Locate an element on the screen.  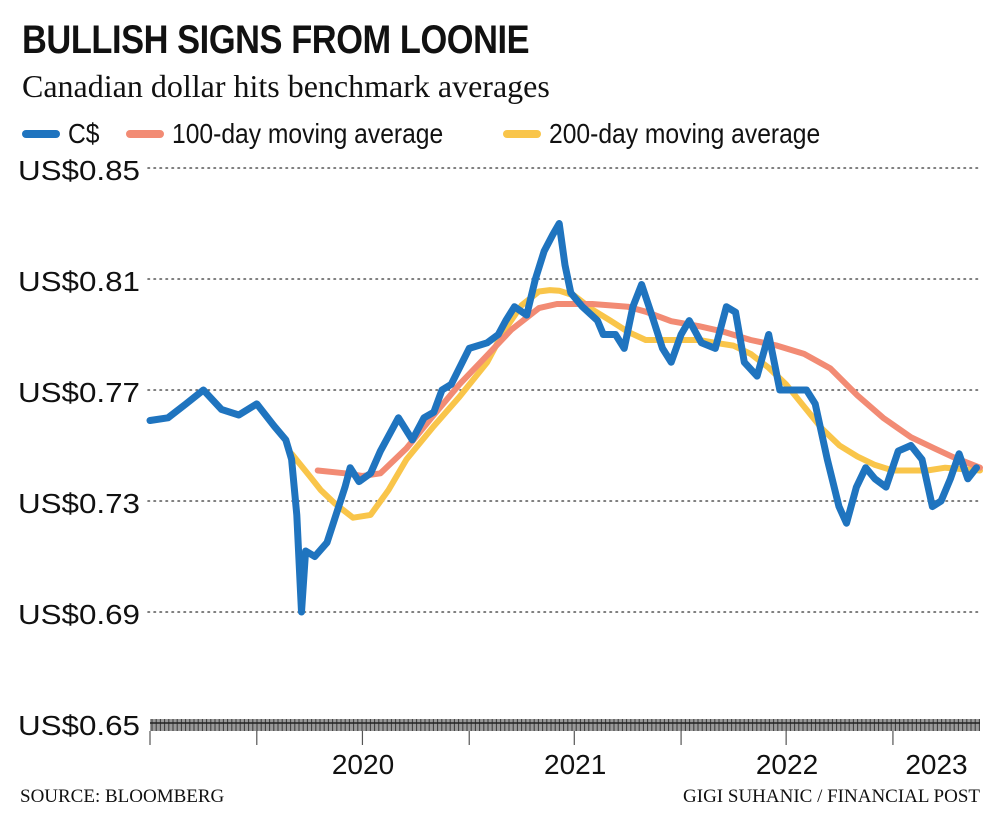
x-tick-label: 2023 is located at coordinates (936, 764).